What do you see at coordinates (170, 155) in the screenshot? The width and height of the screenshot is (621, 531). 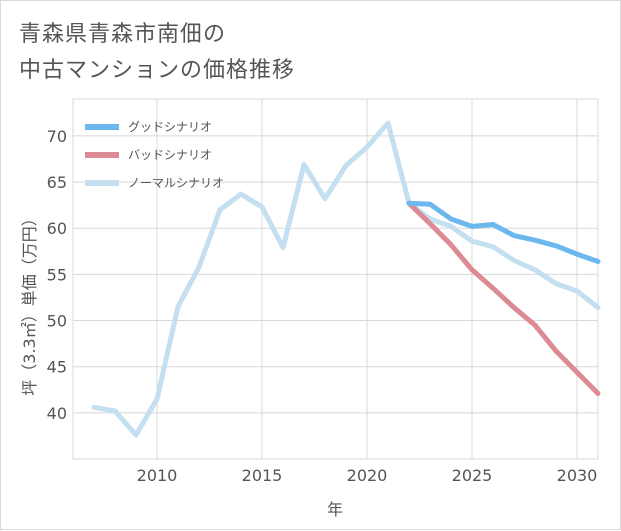 I see `legend-label-1: バッドシナリオ` at bounding box center [170, 155].